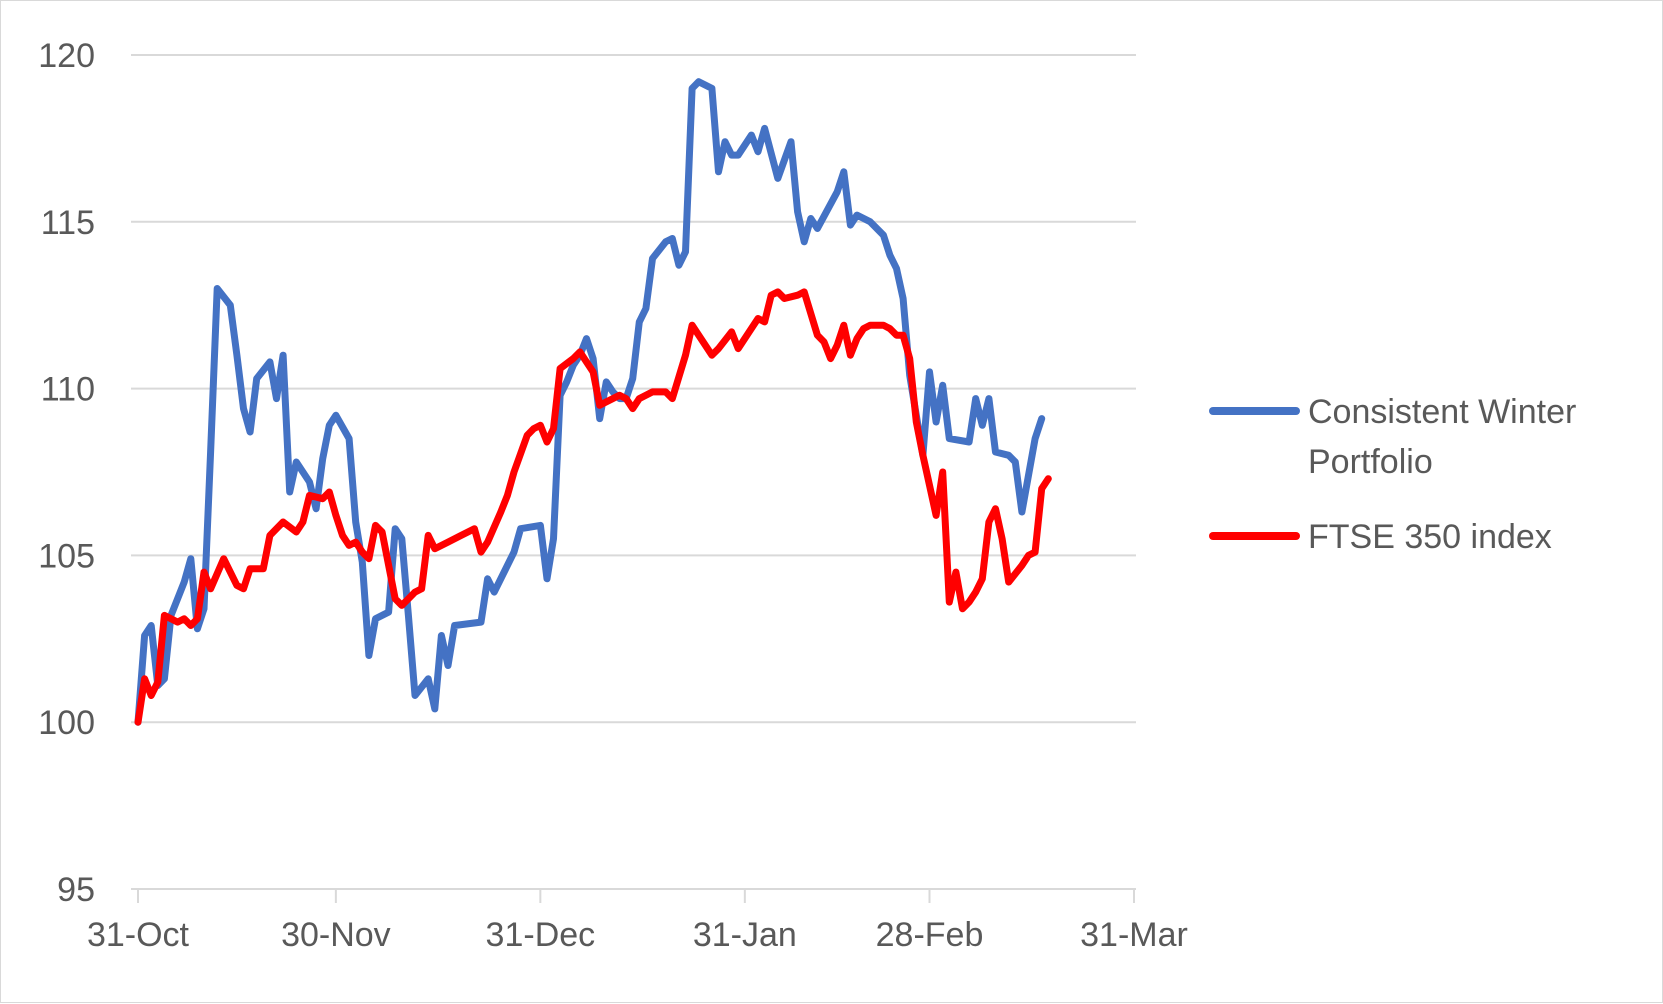 This screenshot has height=1004, width=1663. What do you see at coordinates (68, 223) in the screenshot?
I see `y-tick-label: 115` at bounding box center [68, 223].